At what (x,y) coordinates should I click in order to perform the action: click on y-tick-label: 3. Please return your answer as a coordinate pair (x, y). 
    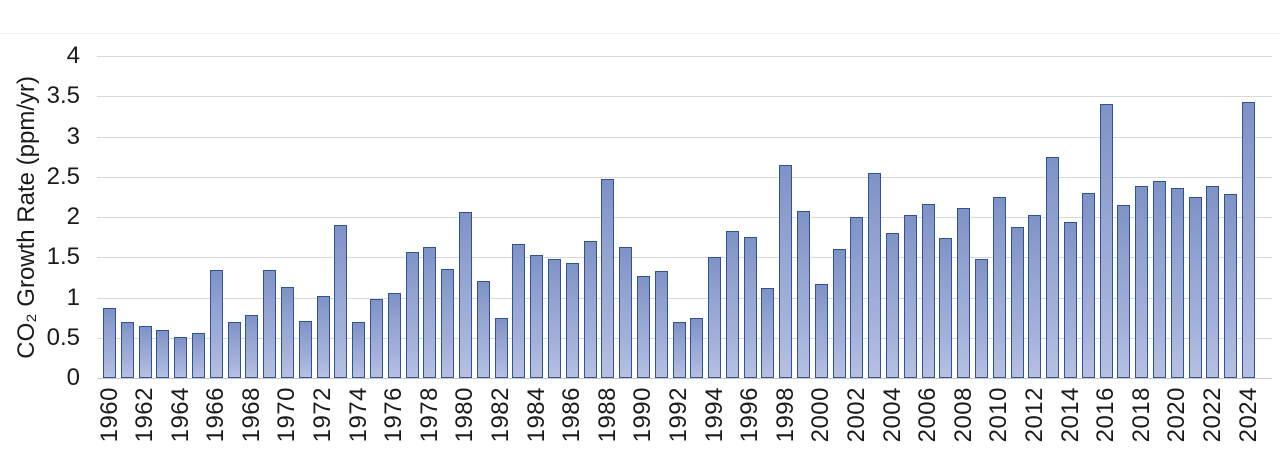
    Looking at the image, I should click on (73, 136).